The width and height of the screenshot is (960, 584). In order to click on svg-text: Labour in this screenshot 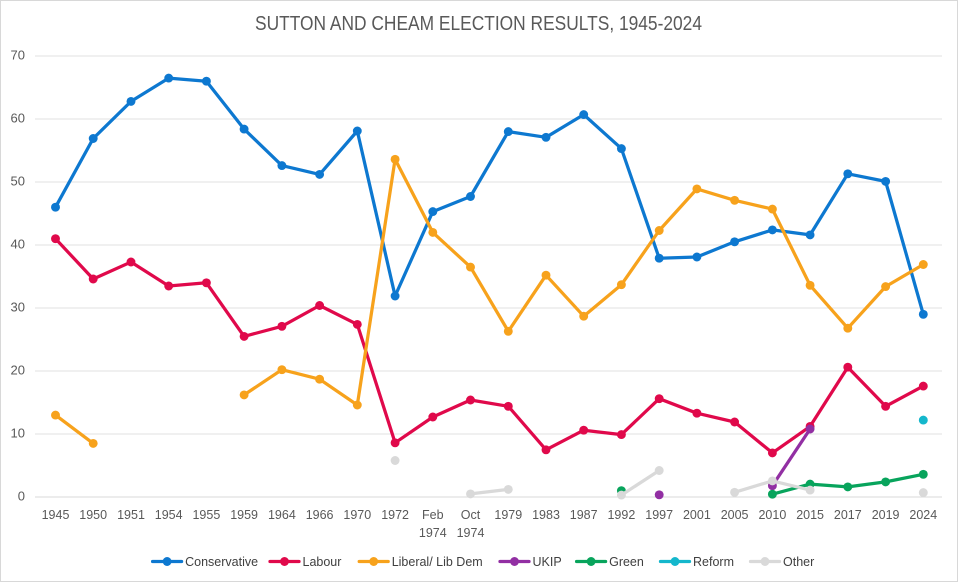, I will do `click(322, 562)`.